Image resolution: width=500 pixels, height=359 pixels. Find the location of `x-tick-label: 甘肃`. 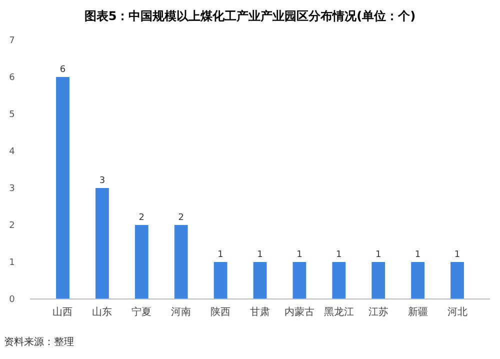

x-tick-label: 甘肃 is located at coordinates (260, 312).